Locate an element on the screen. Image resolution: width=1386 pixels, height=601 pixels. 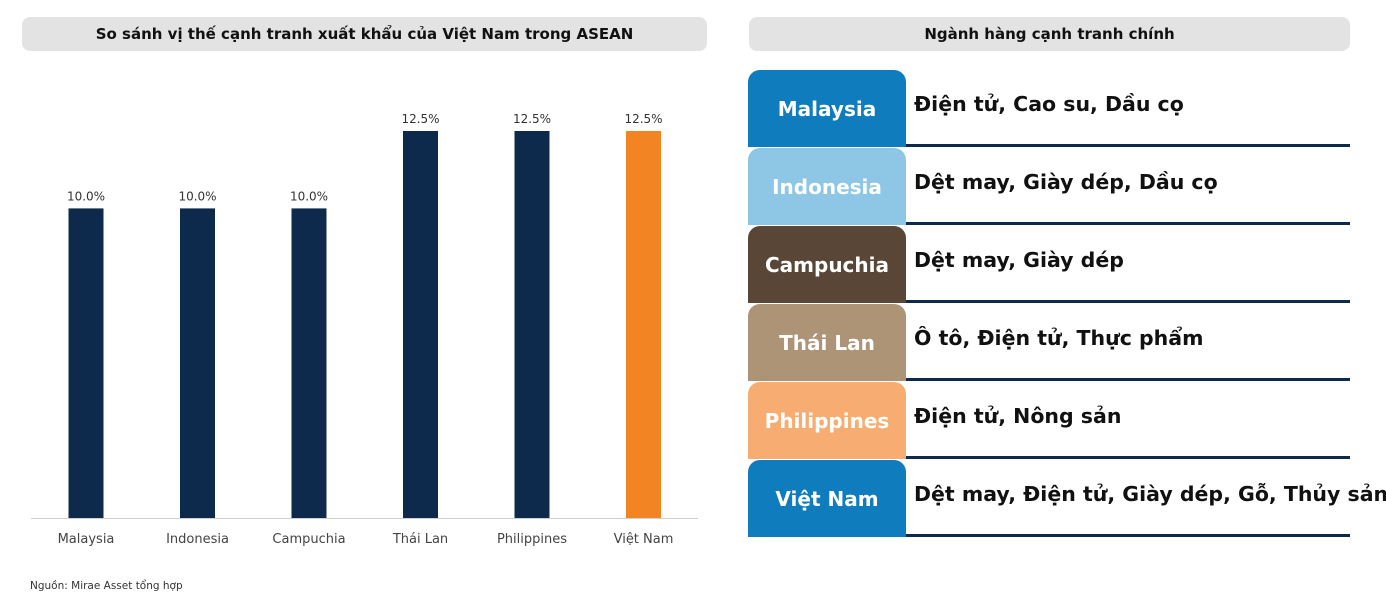
x-tick-label: Indonesia is located at coordinates (197, 539).